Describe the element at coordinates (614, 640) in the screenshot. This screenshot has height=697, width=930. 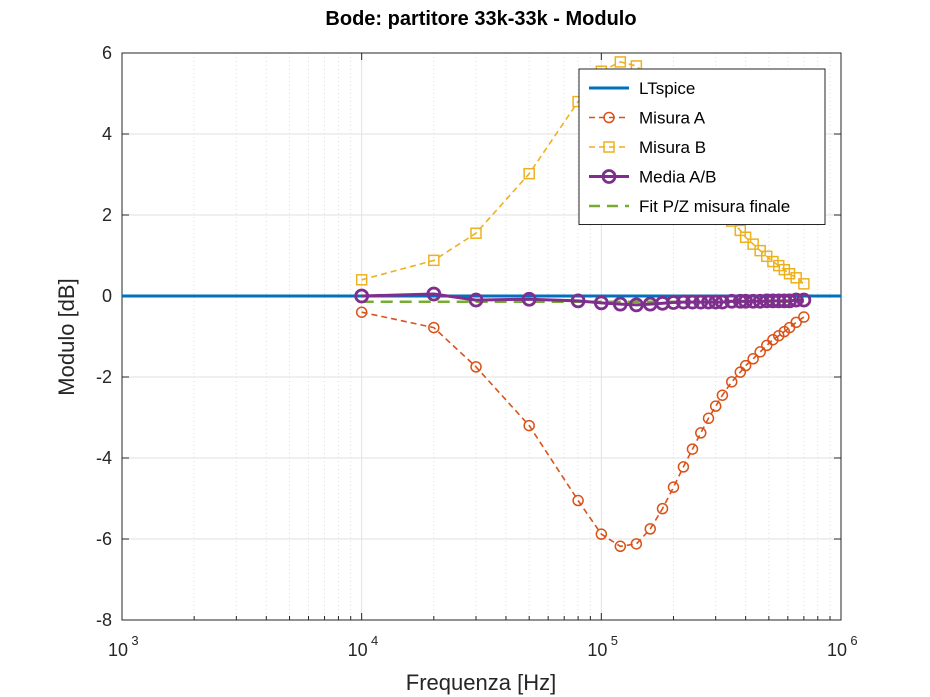
I see `x-tick-label-exponent: 5` at that location.